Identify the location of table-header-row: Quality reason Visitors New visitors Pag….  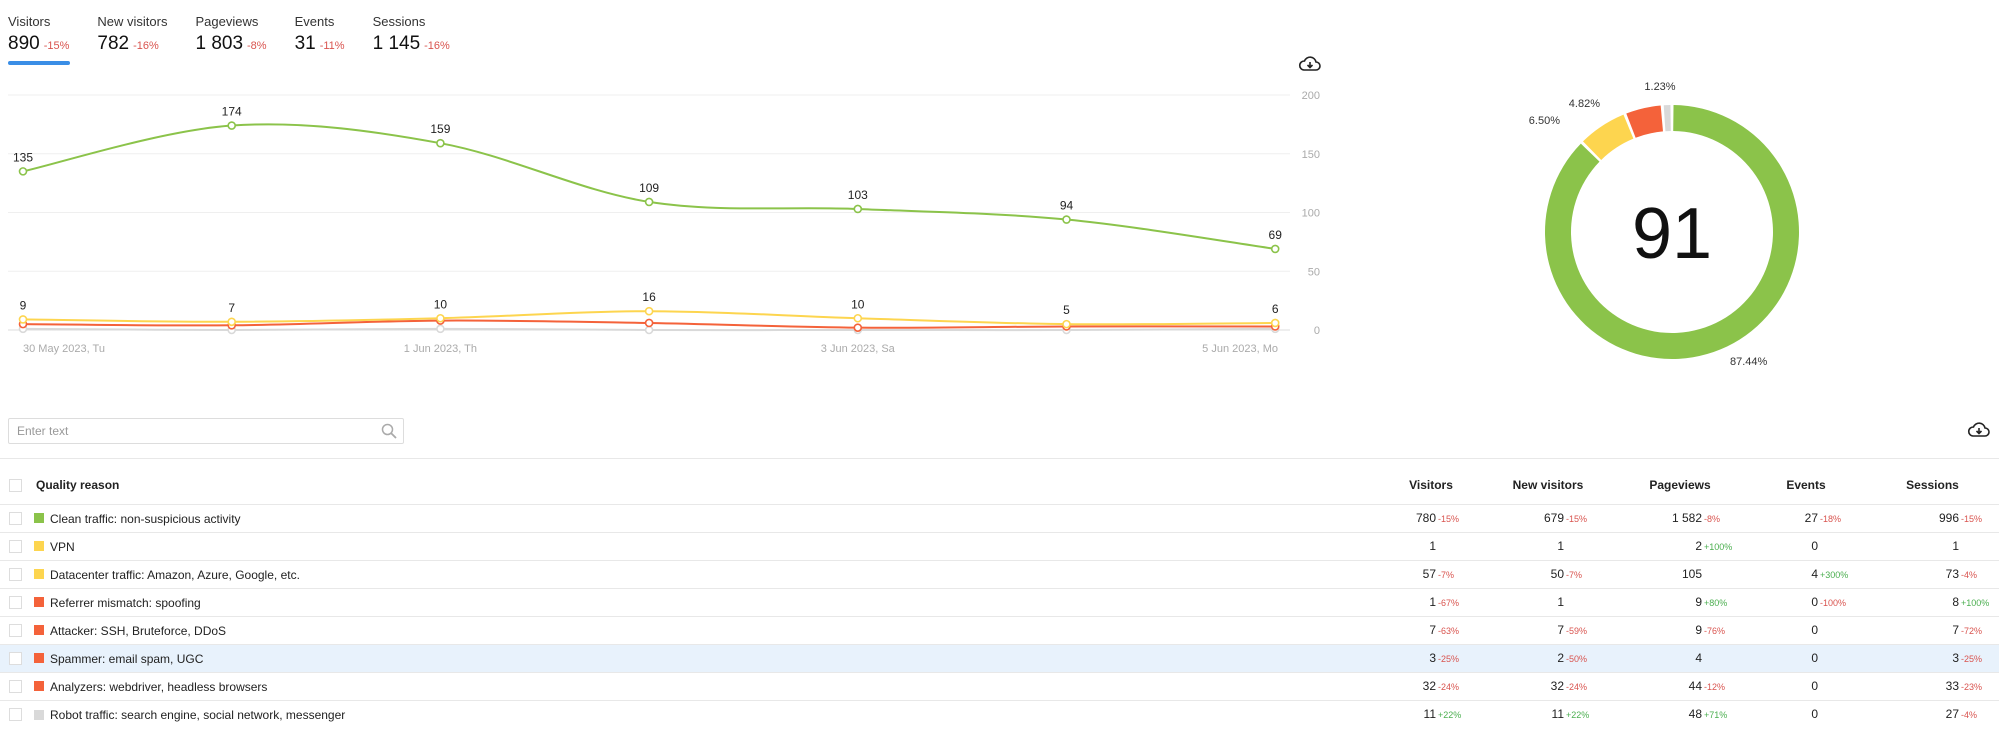
(999, 485).